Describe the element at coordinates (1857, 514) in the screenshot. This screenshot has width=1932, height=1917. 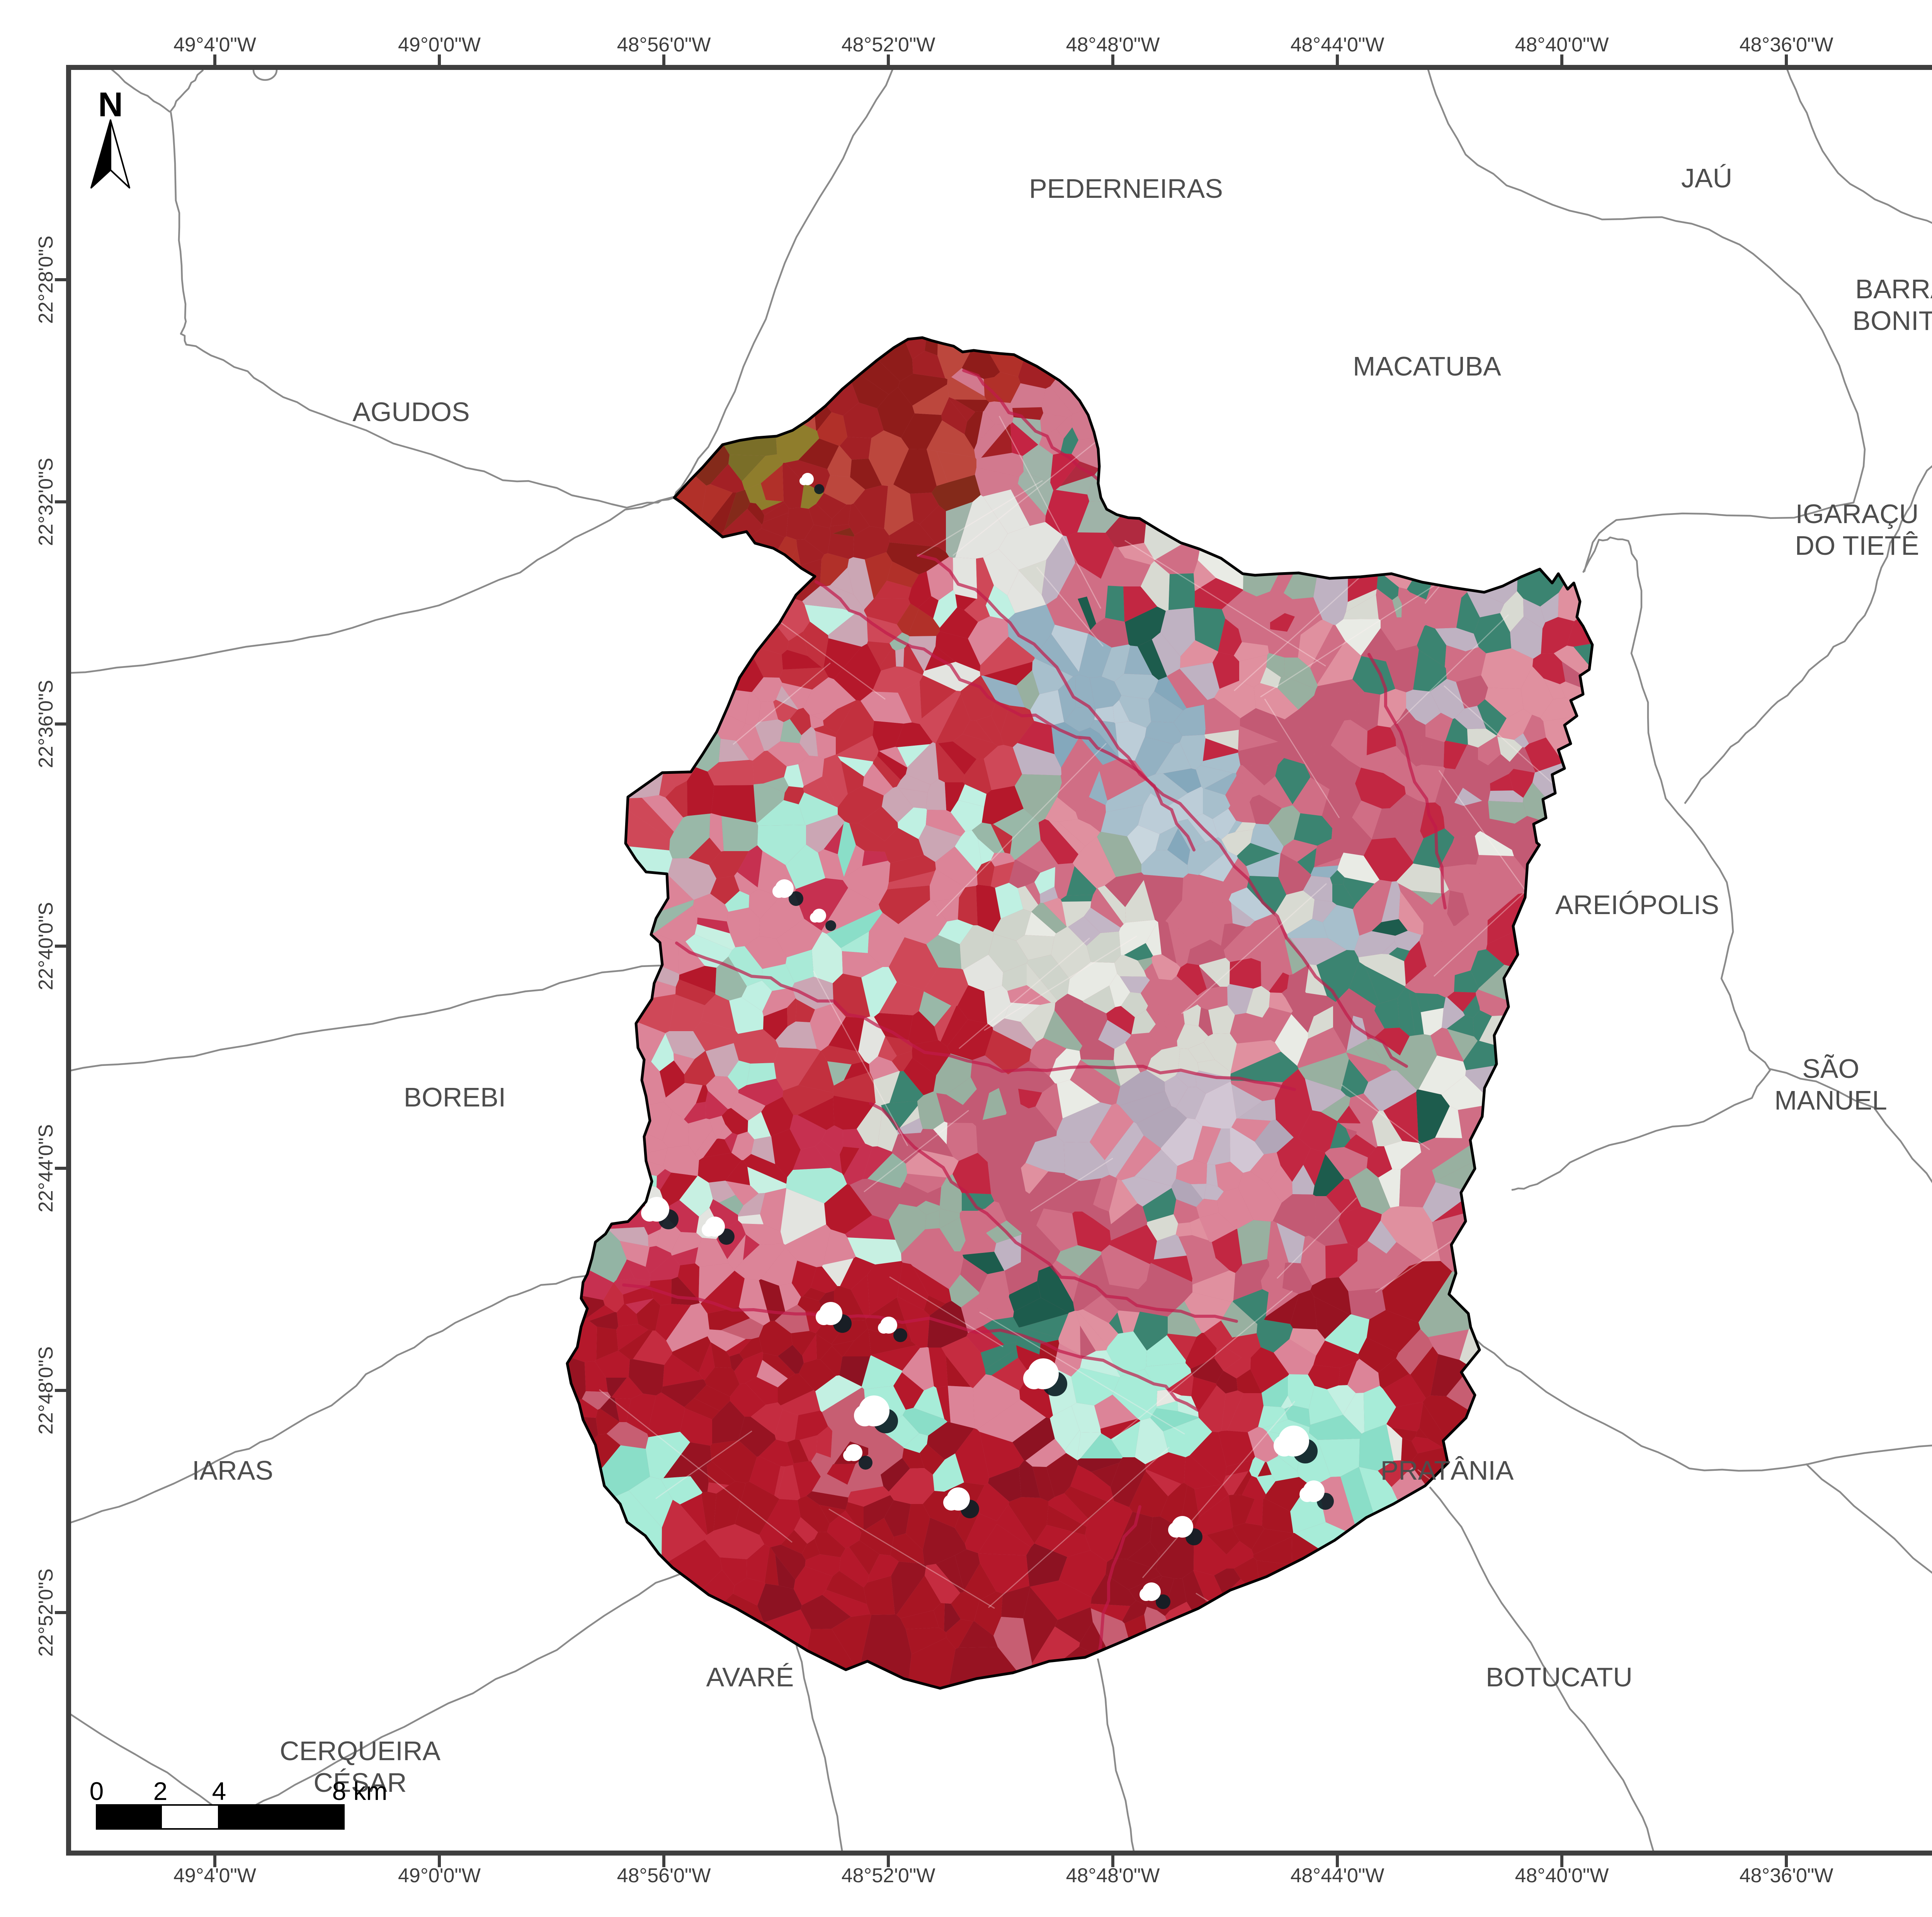
I see `svg-text: IGARAÇU` at that location.